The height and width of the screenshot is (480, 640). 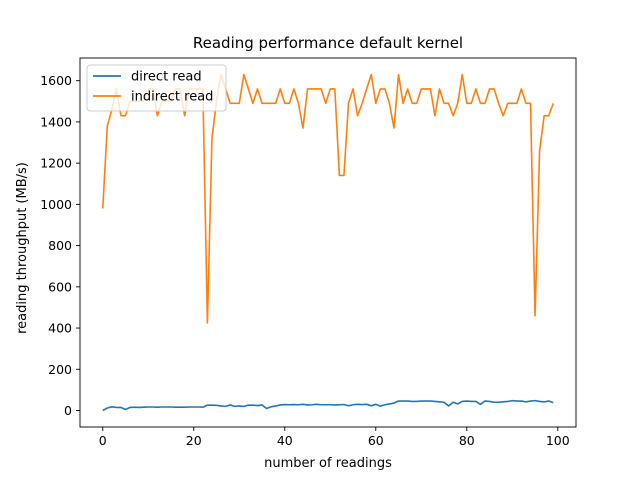 I want to click on legend-box, so click(x=156, y=88).